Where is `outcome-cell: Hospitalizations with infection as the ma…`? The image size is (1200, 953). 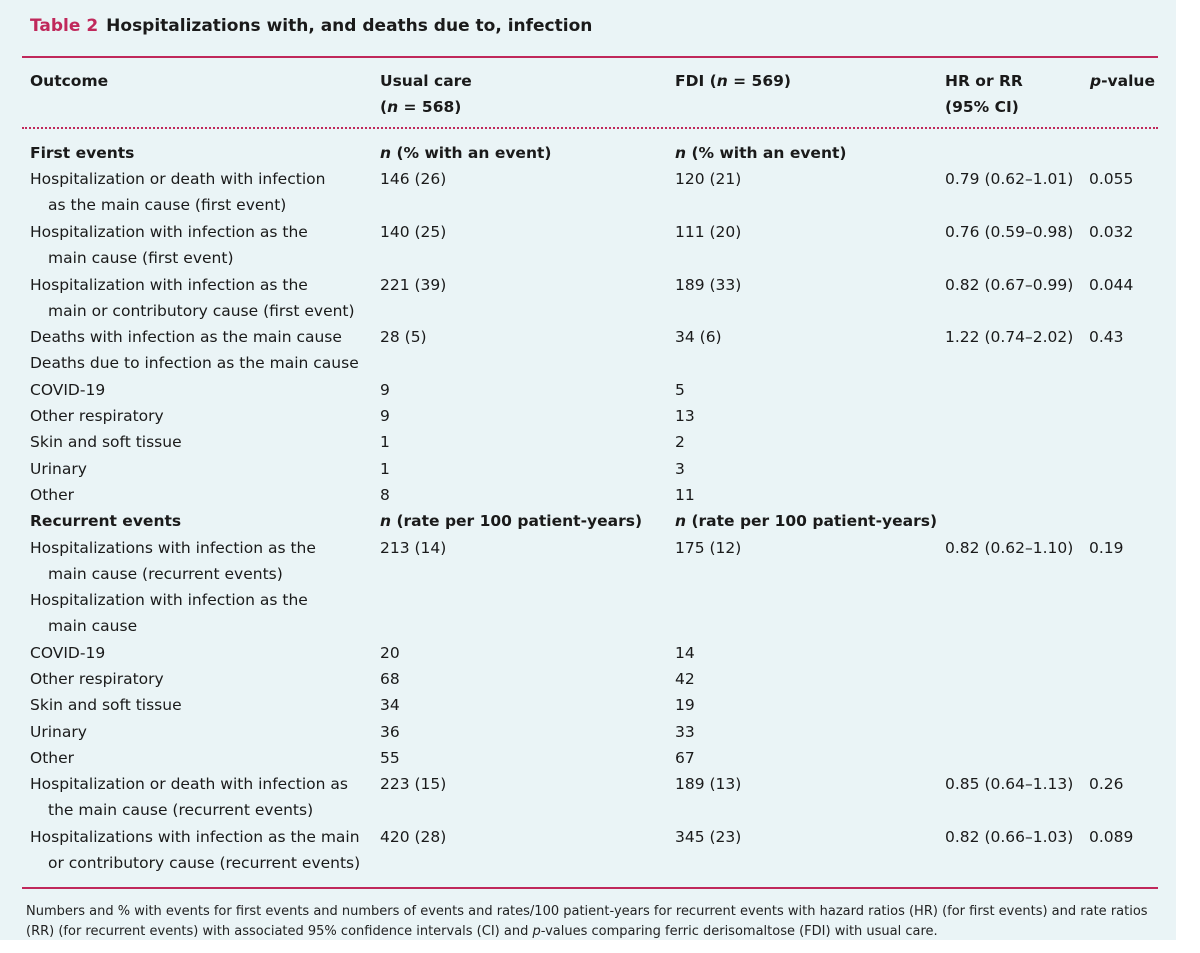 outcome-cell: Hospitalizations with infection as the ma… is located at coordinates (173, 561).